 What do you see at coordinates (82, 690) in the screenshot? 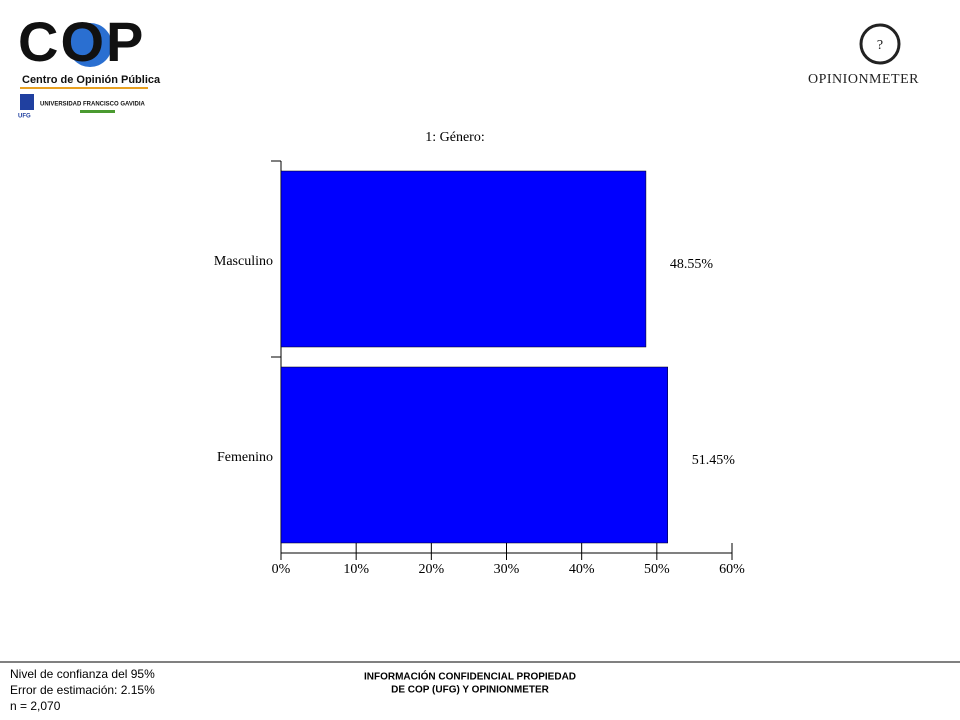
I see `footer-note: Error de estimación: 2.15%` at bounding box center [82, 690].